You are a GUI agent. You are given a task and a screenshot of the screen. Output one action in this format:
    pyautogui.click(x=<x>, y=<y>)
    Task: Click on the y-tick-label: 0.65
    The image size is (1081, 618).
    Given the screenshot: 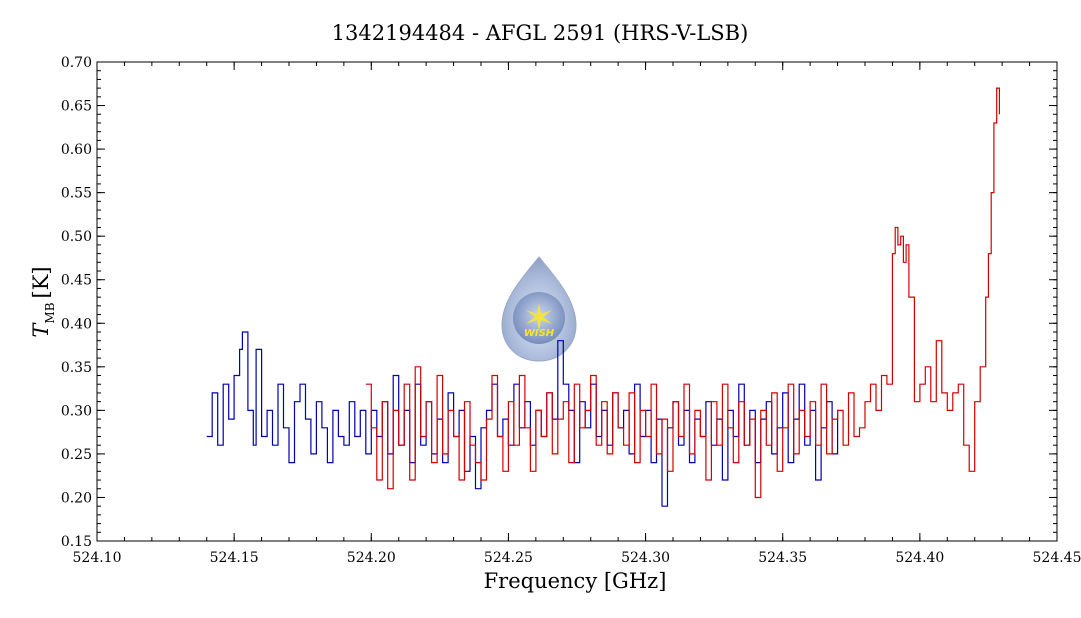 What is the action you would take?
    pyautogui.click(x=76, y=107)
    